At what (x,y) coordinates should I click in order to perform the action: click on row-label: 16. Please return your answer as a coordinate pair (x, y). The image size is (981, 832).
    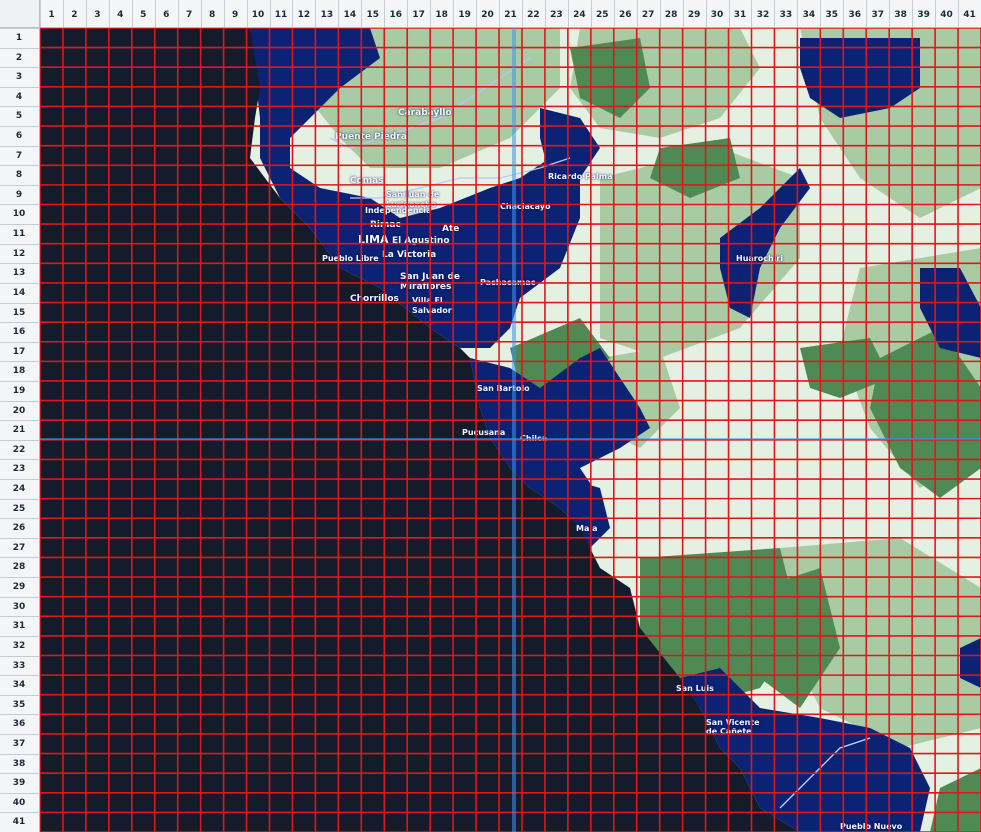
    Looking at the image, I should click on (19, 332).